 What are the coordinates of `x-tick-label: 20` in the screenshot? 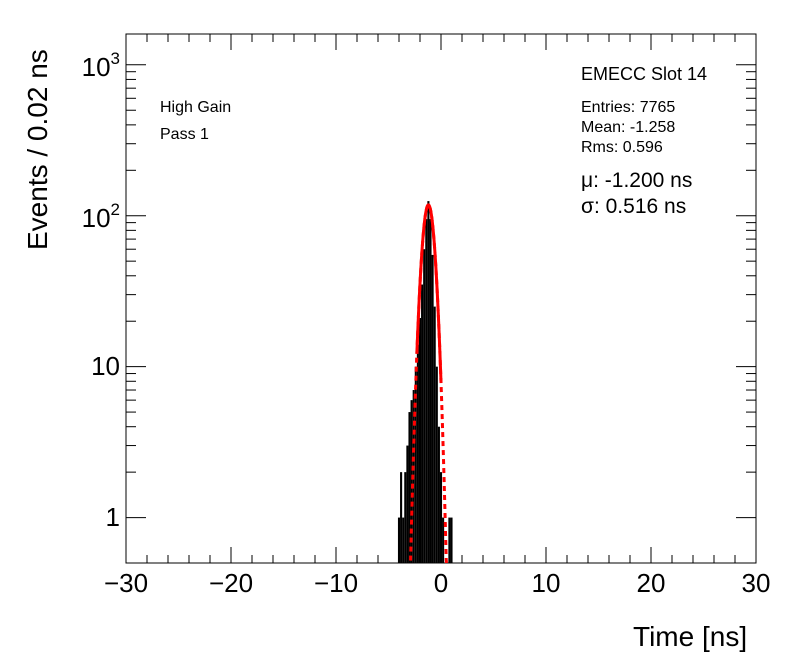 It's located at (651, 583).